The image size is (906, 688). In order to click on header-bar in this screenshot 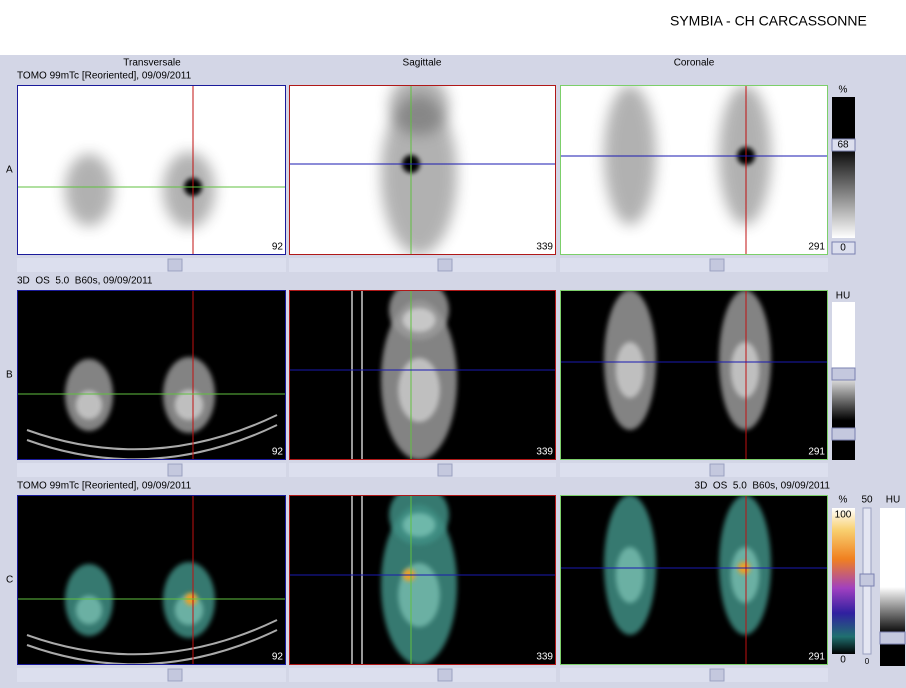, I will do `click(453, 27)`.